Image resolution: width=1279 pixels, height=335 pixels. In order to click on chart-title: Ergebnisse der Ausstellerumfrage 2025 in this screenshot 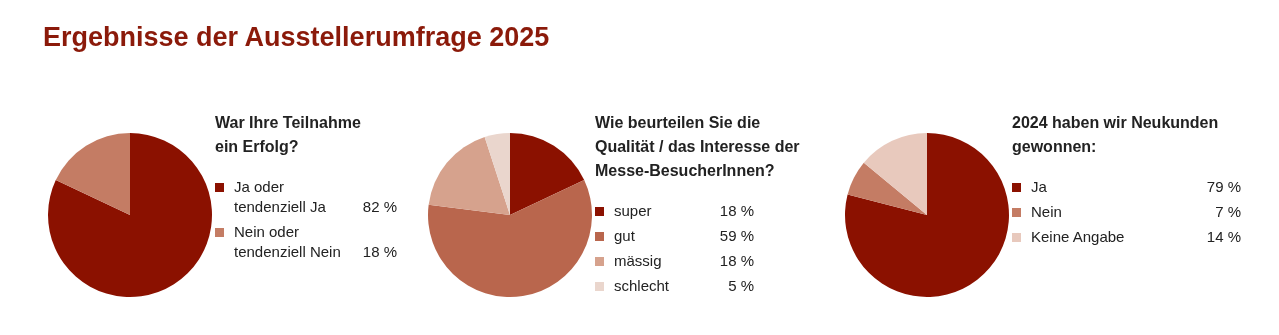, I will do `click(296, 37)`.